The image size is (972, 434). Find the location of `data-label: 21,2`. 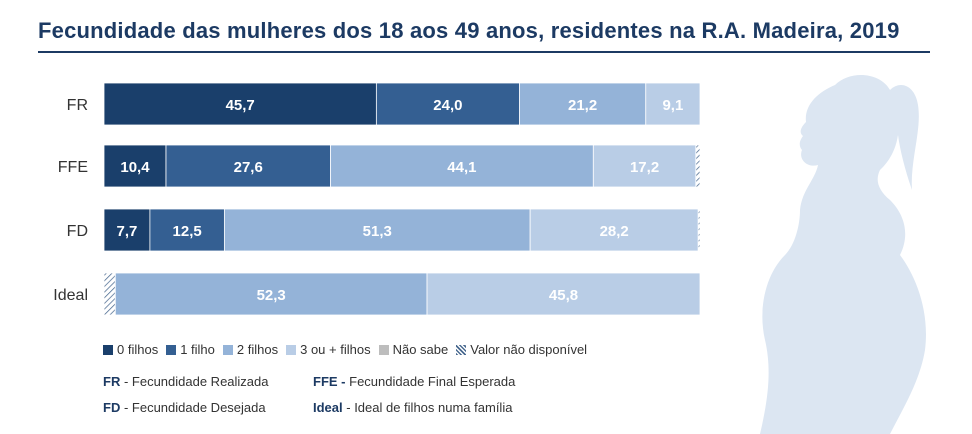

data-label: 21,2 is located at coordinates (582, 105).